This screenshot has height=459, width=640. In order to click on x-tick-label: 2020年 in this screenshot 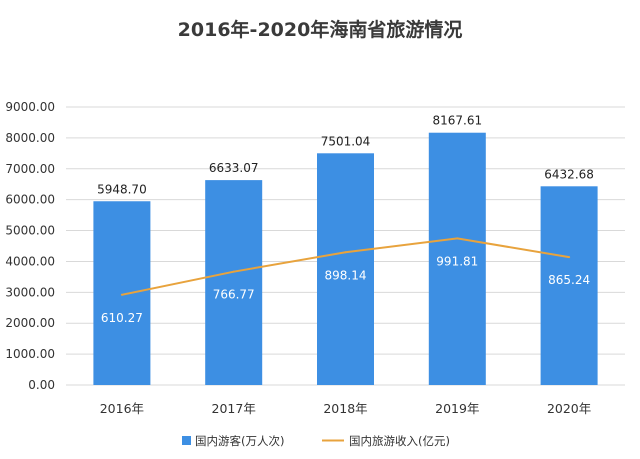, I will do `click(569, 408)`.